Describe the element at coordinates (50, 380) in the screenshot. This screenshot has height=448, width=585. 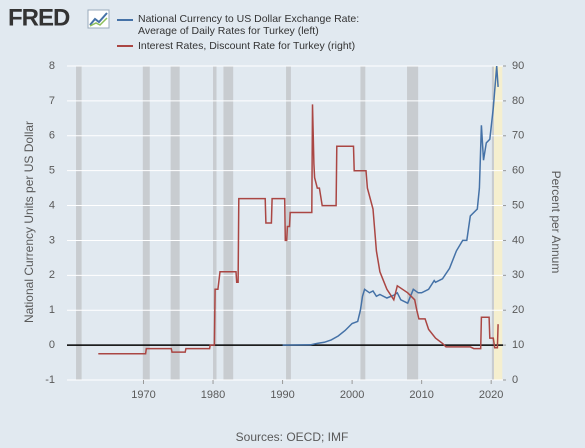
I see `y-tick-label: -1` at that location.